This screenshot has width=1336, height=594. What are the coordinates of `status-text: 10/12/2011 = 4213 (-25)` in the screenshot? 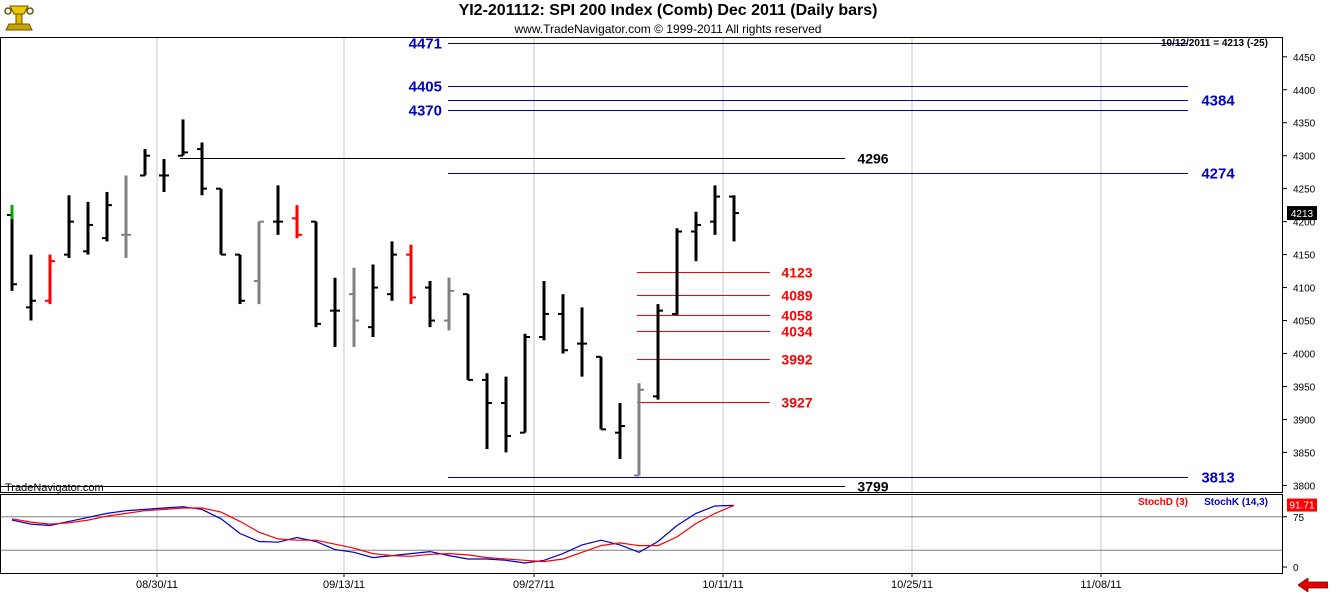 It's located at (1214, 43).